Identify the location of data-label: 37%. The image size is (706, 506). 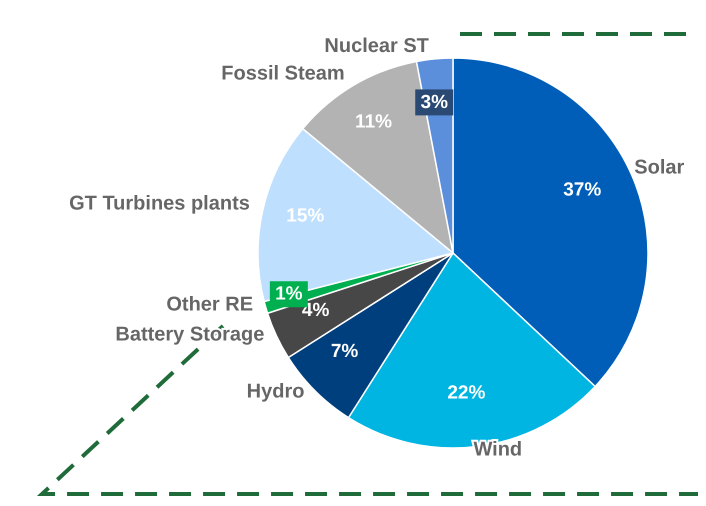
(582, 189).